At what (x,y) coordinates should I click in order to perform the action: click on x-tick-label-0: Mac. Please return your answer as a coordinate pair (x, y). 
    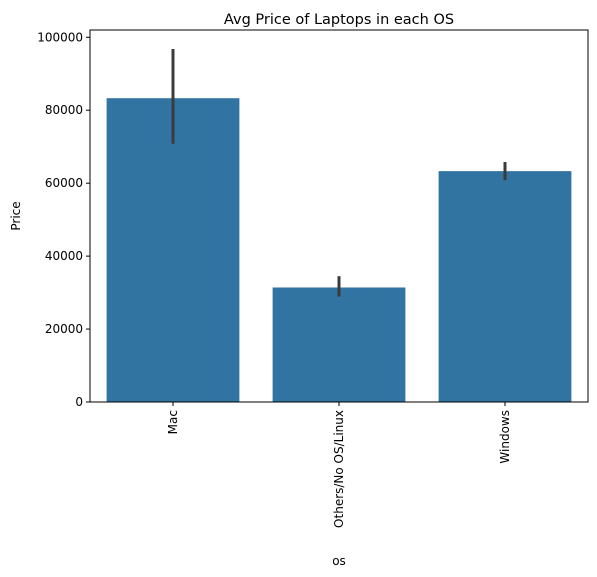
    Looking at the image, I should click on (173, 422).